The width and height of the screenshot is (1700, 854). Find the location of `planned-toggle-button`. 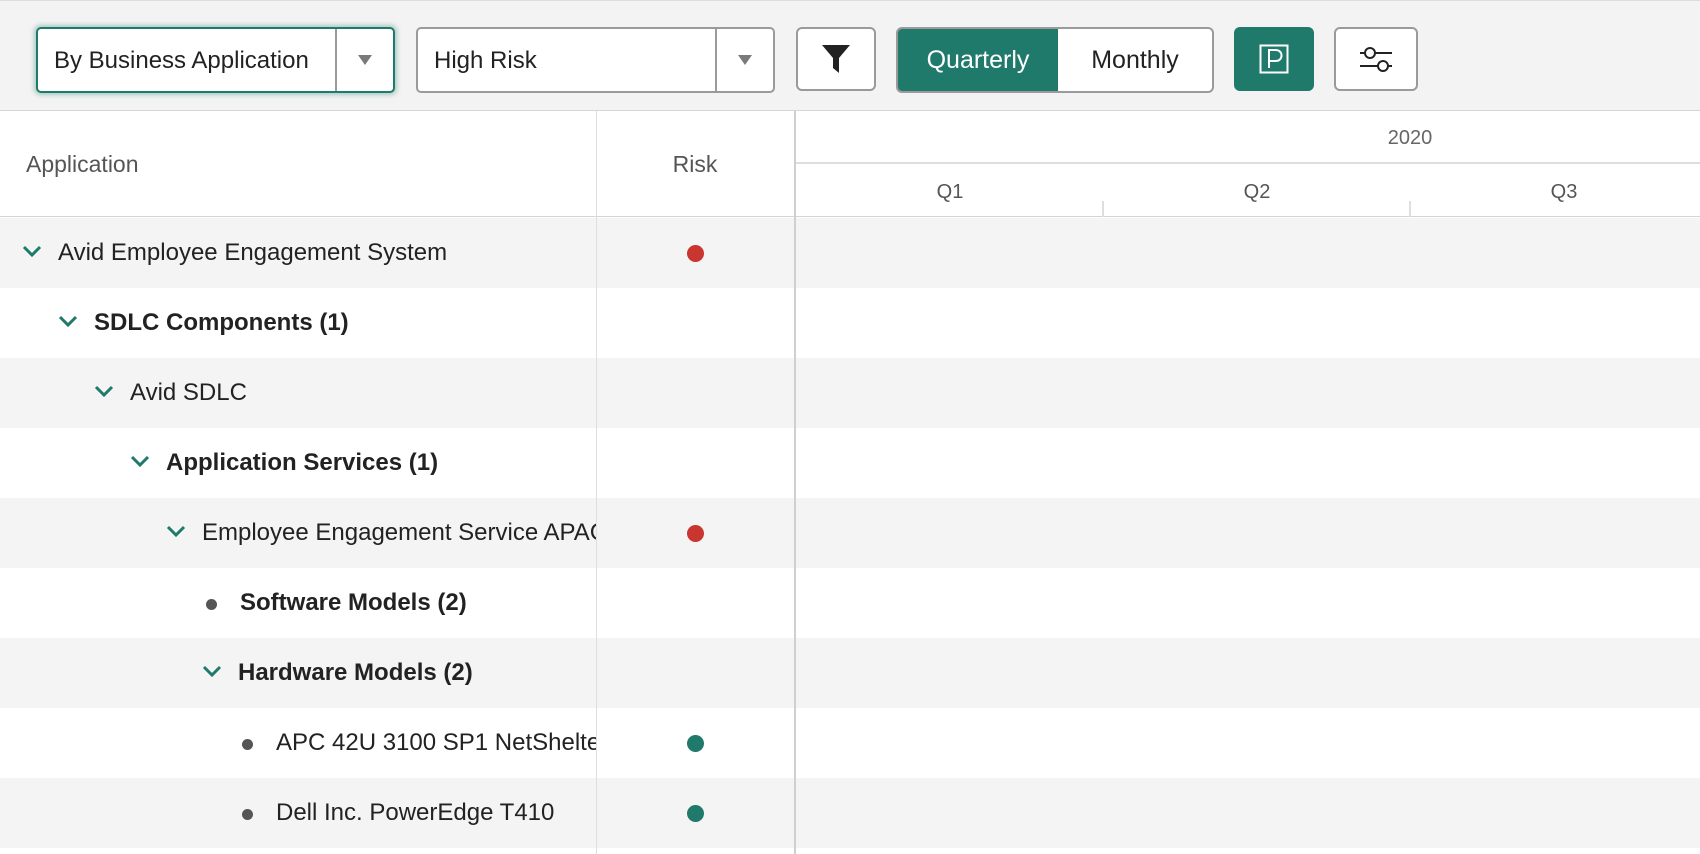

planned-toggle-button is located at coordinates (1274, 59).